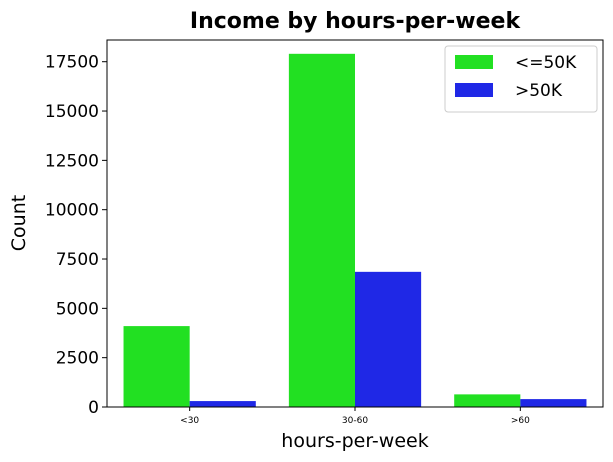 This screenshot has width=613, height=462. I want to click on chart-title: Income by hours-per-week, so click(356, 21).